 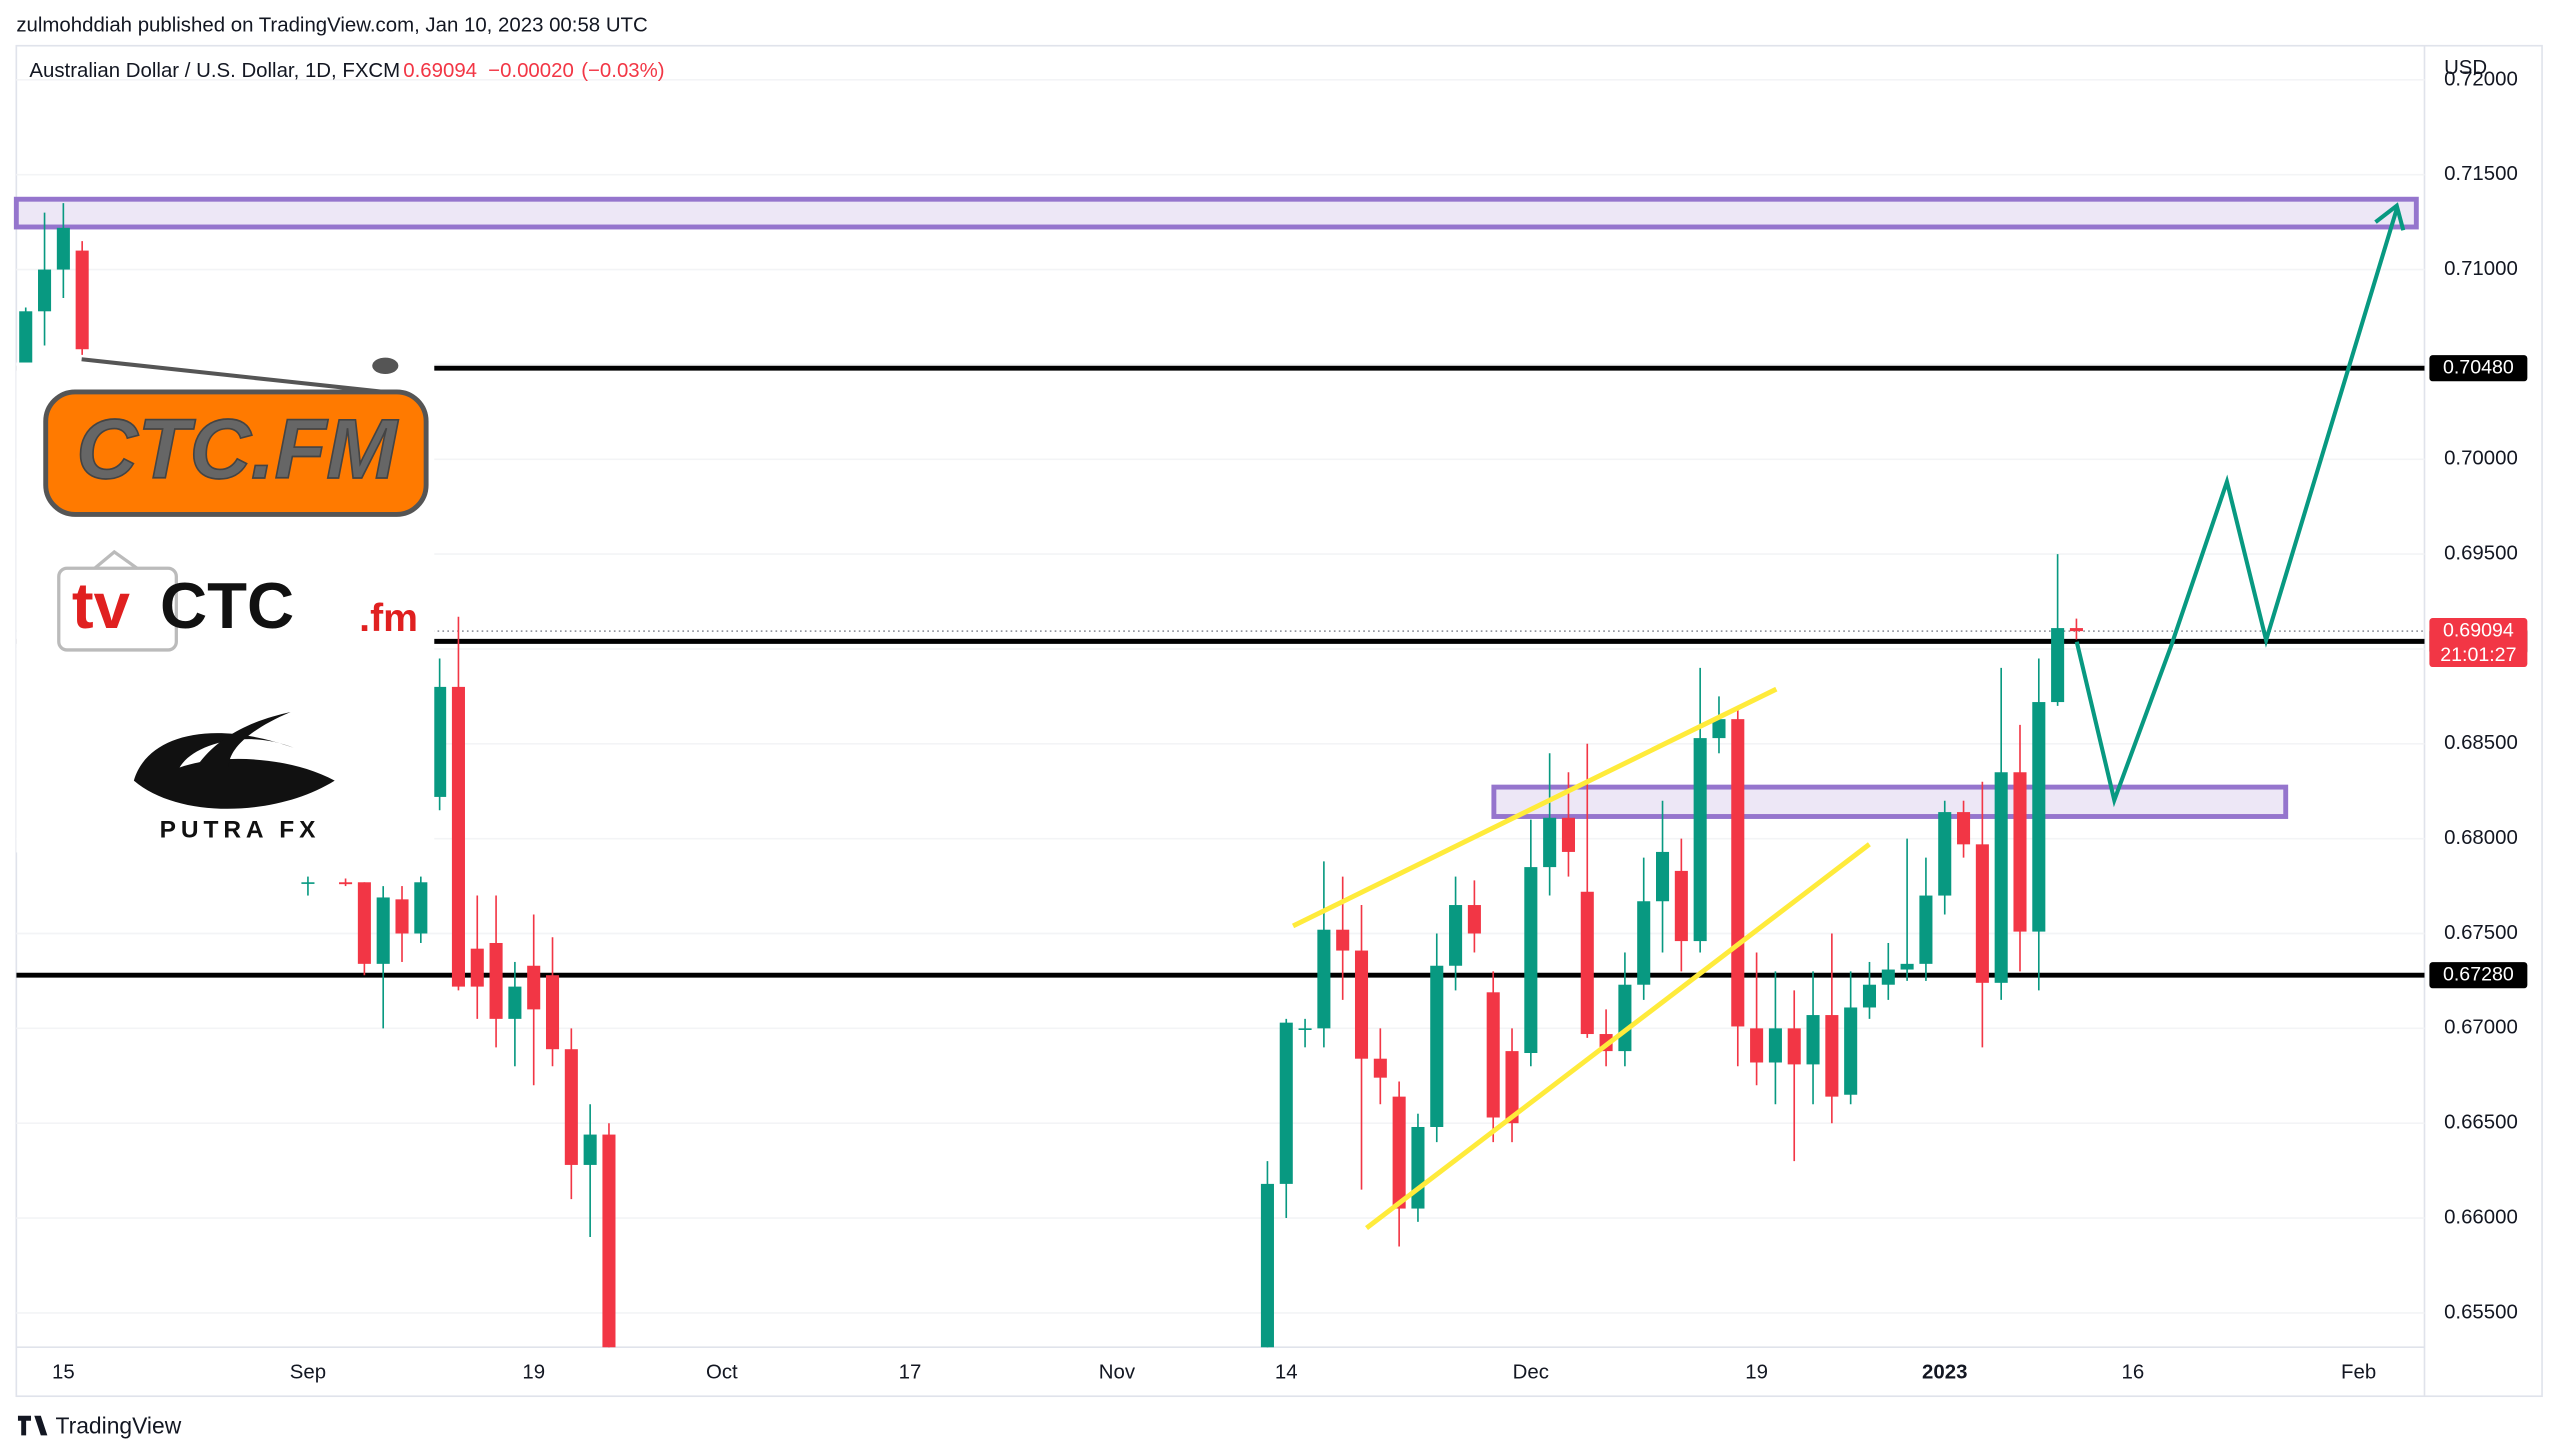 What do you see at coordinates (2481, 743) in the screenshot?
I see `y-tick-label: 0.68500` at bounding box center [2481, 743].